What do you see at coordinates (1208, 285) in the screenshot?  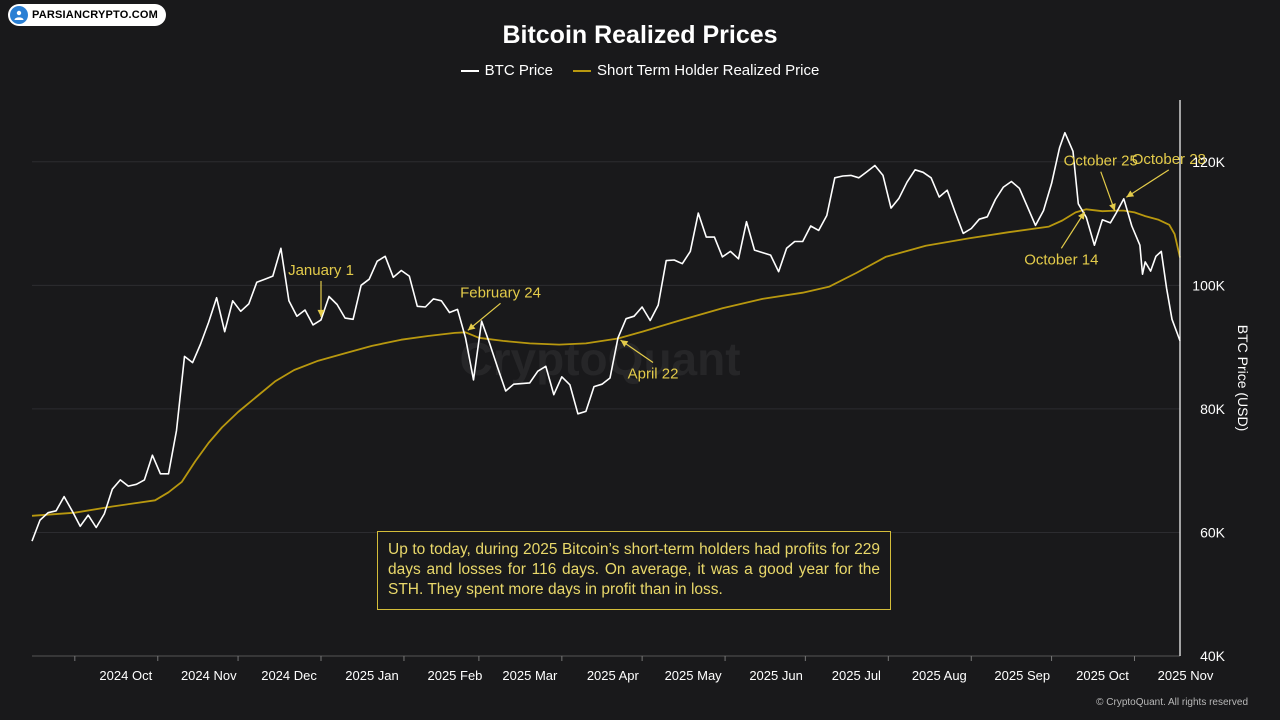 I see `y-tick-label: 100K` at bounding box center [1208, 285].